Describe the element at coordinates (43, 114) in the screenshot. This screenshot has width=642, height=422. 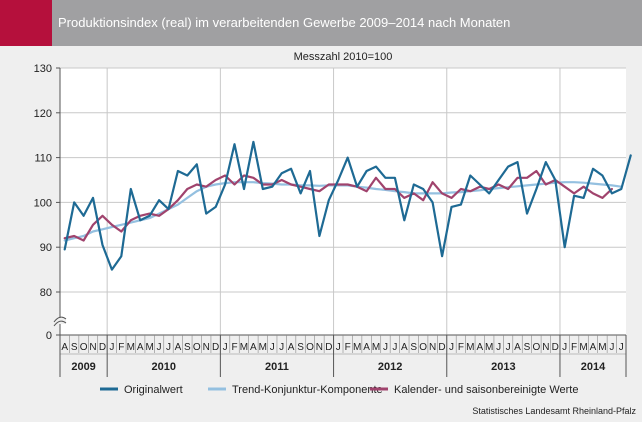
I see `y-tick-label: 120` at that location.